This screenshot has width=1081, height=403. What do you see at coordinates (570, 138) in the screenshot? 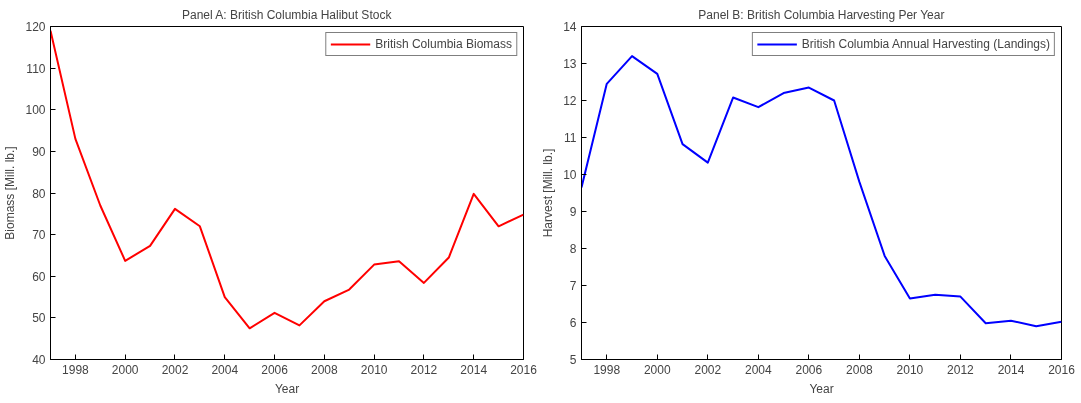
I see `y-tick-label: 11` at bounding box center [570, 138].